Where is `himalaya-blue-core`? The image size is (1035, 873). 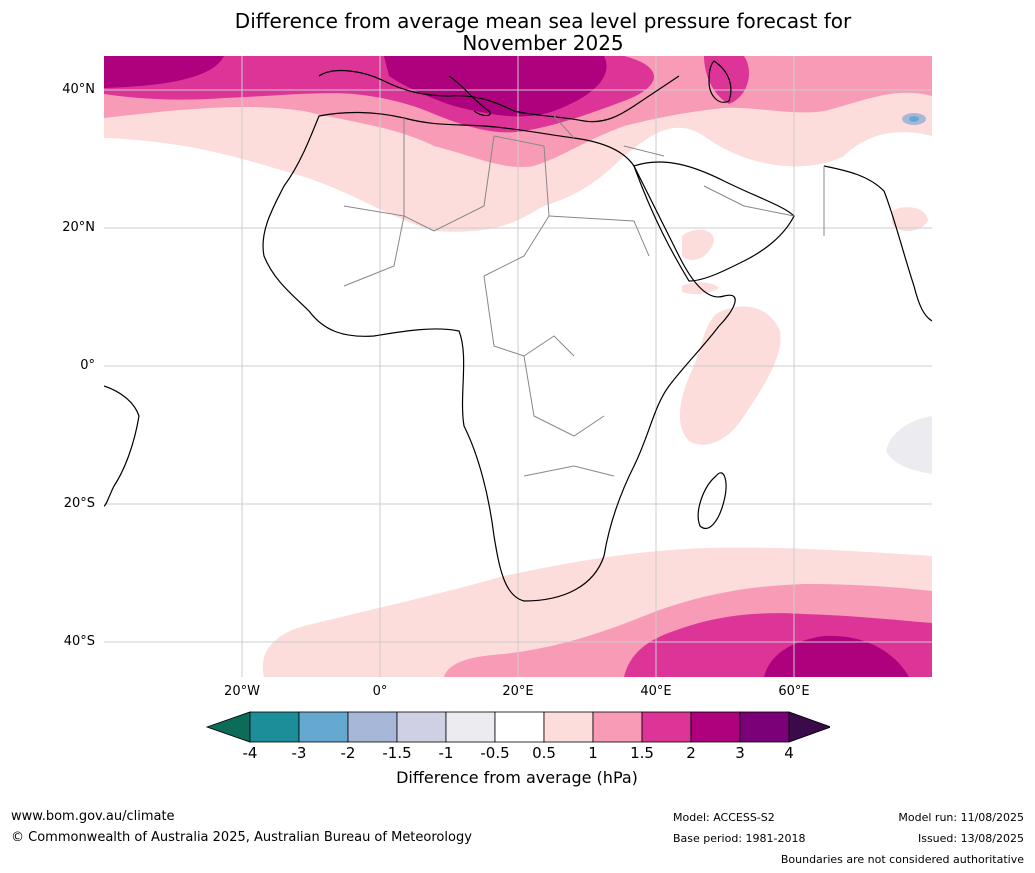
himalaya-blue-core is located at coordinates (914, 119).